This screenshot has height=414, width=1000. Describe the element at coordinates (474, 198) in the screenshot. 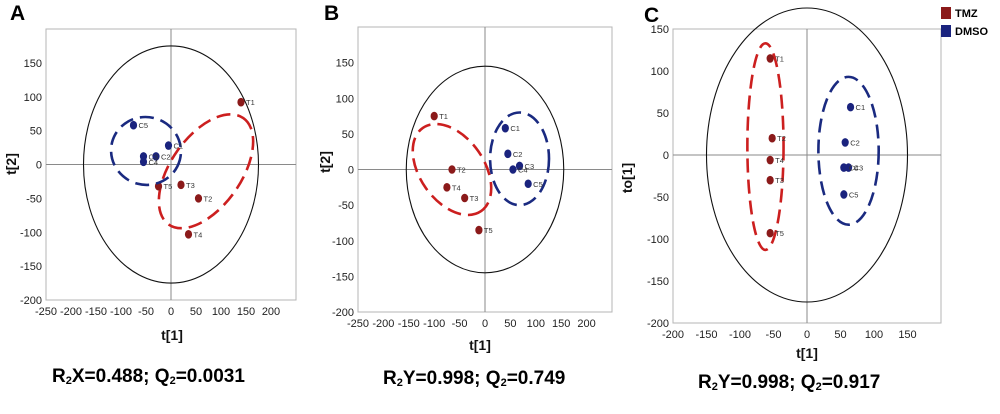

I see `panel-b-point-label-t3: T3` at that location.